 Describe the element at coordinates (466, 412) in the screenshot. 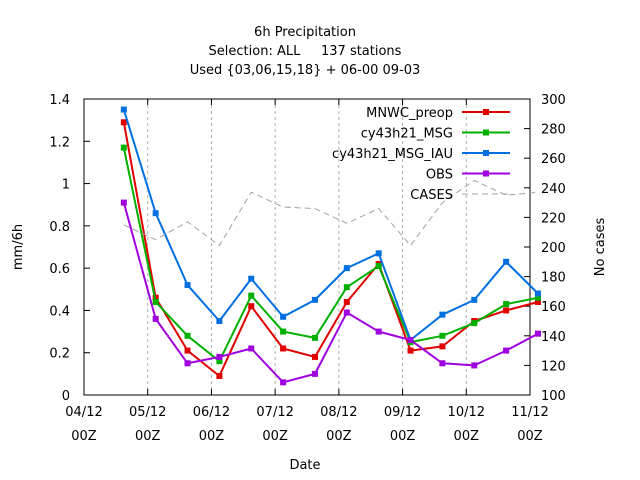

I see `x-tick-label-date: 10/12` at that location.